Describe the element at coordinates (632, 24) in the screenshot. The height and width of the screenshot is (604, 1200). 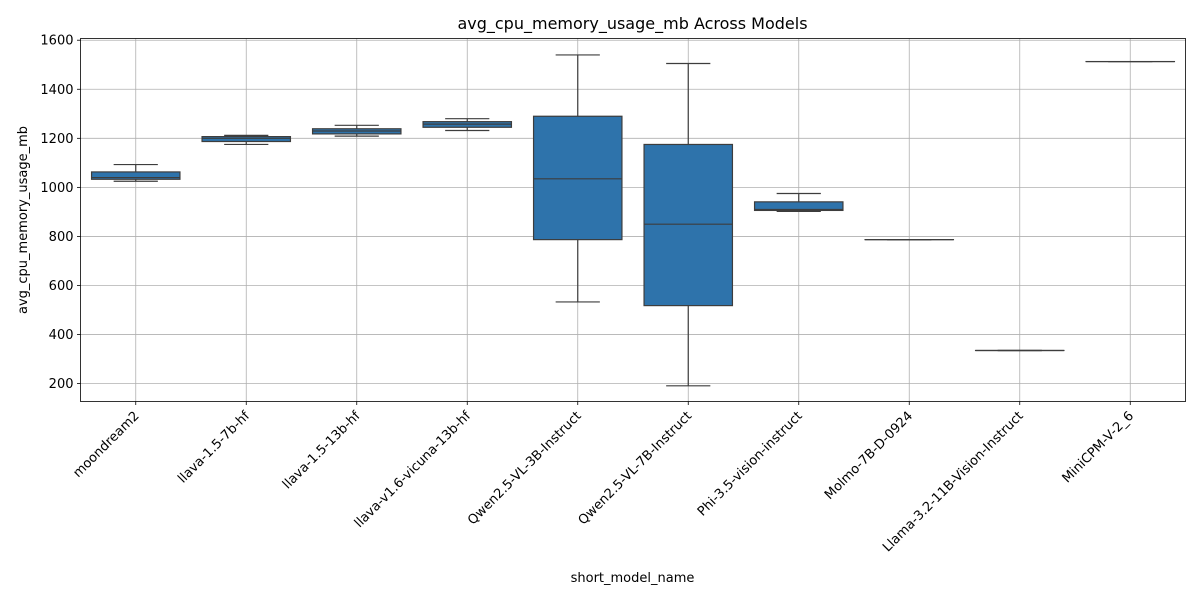
I see `chart-title: avg_cpu_memory_usage_mb Across Models` at that location.